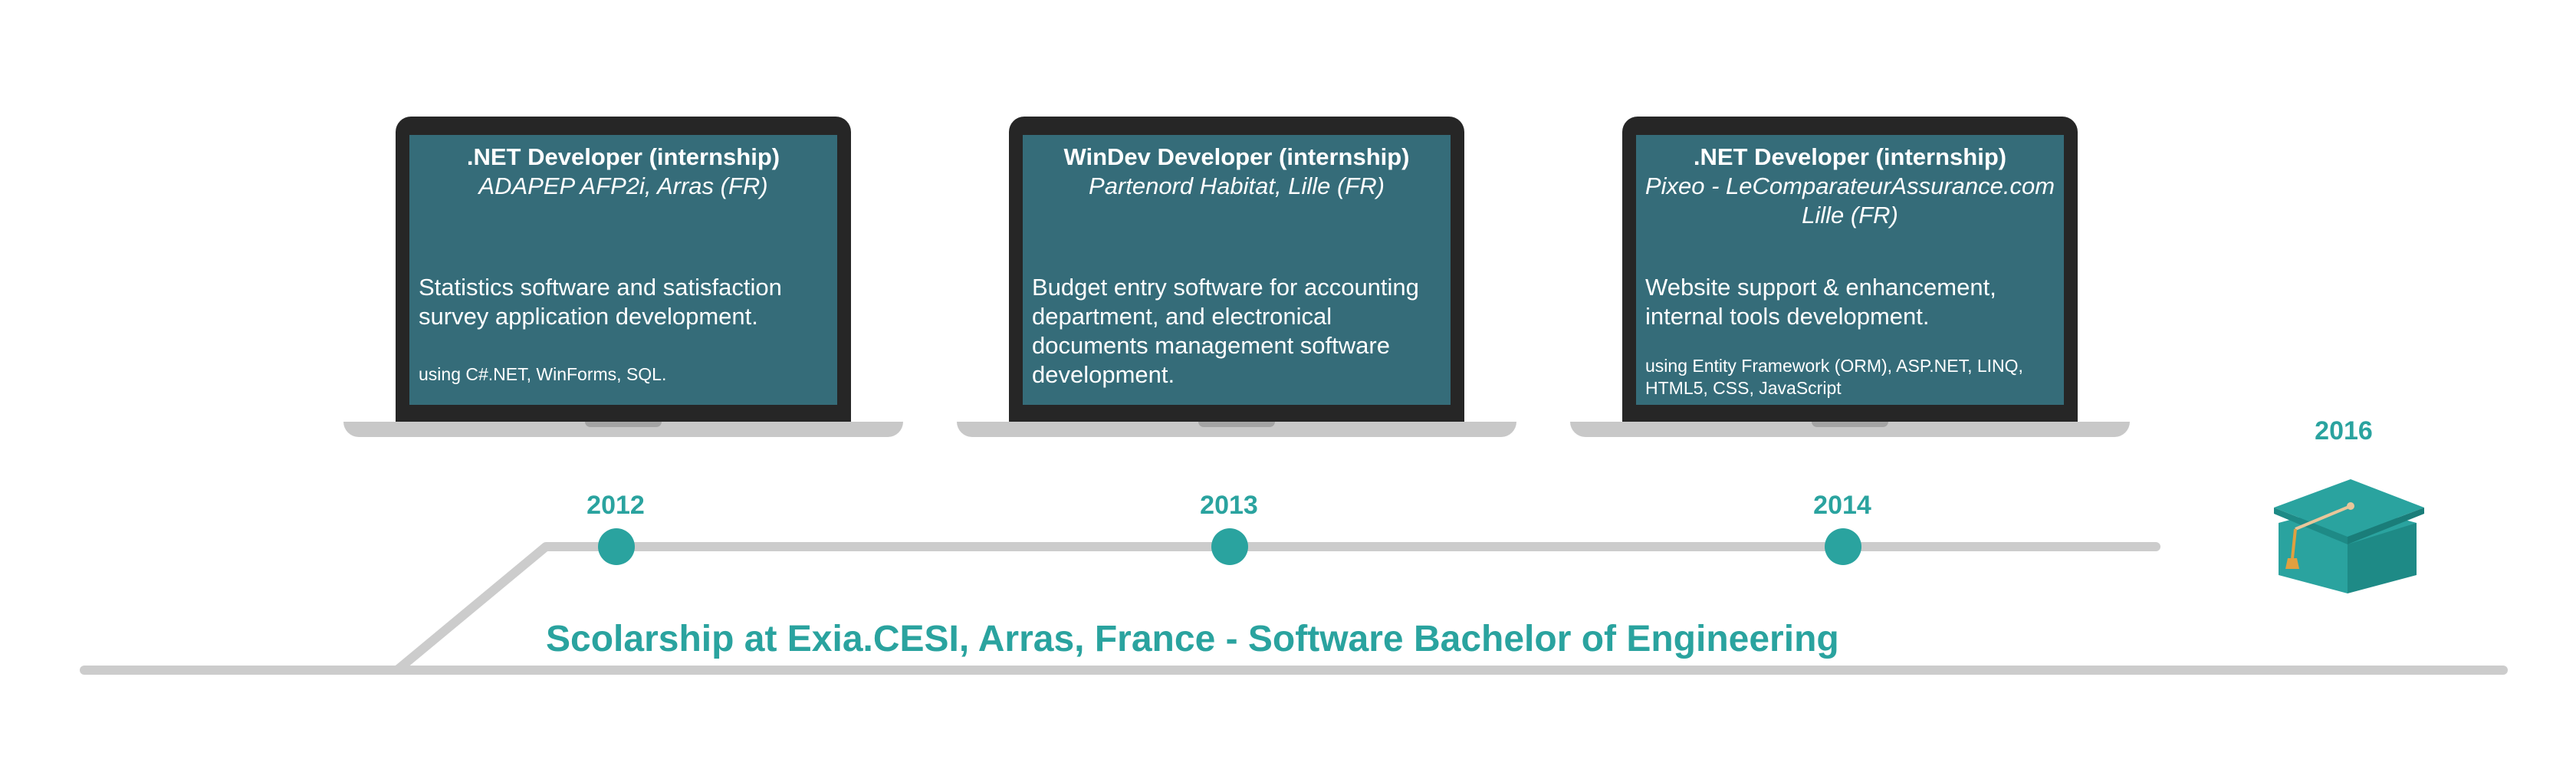 This screenshot has width=2576, height=779. What do you see at coordinates (1842, 505) in the screenshot?
I see `year-label-2014: 2014` at bounding box center [1842, 505].